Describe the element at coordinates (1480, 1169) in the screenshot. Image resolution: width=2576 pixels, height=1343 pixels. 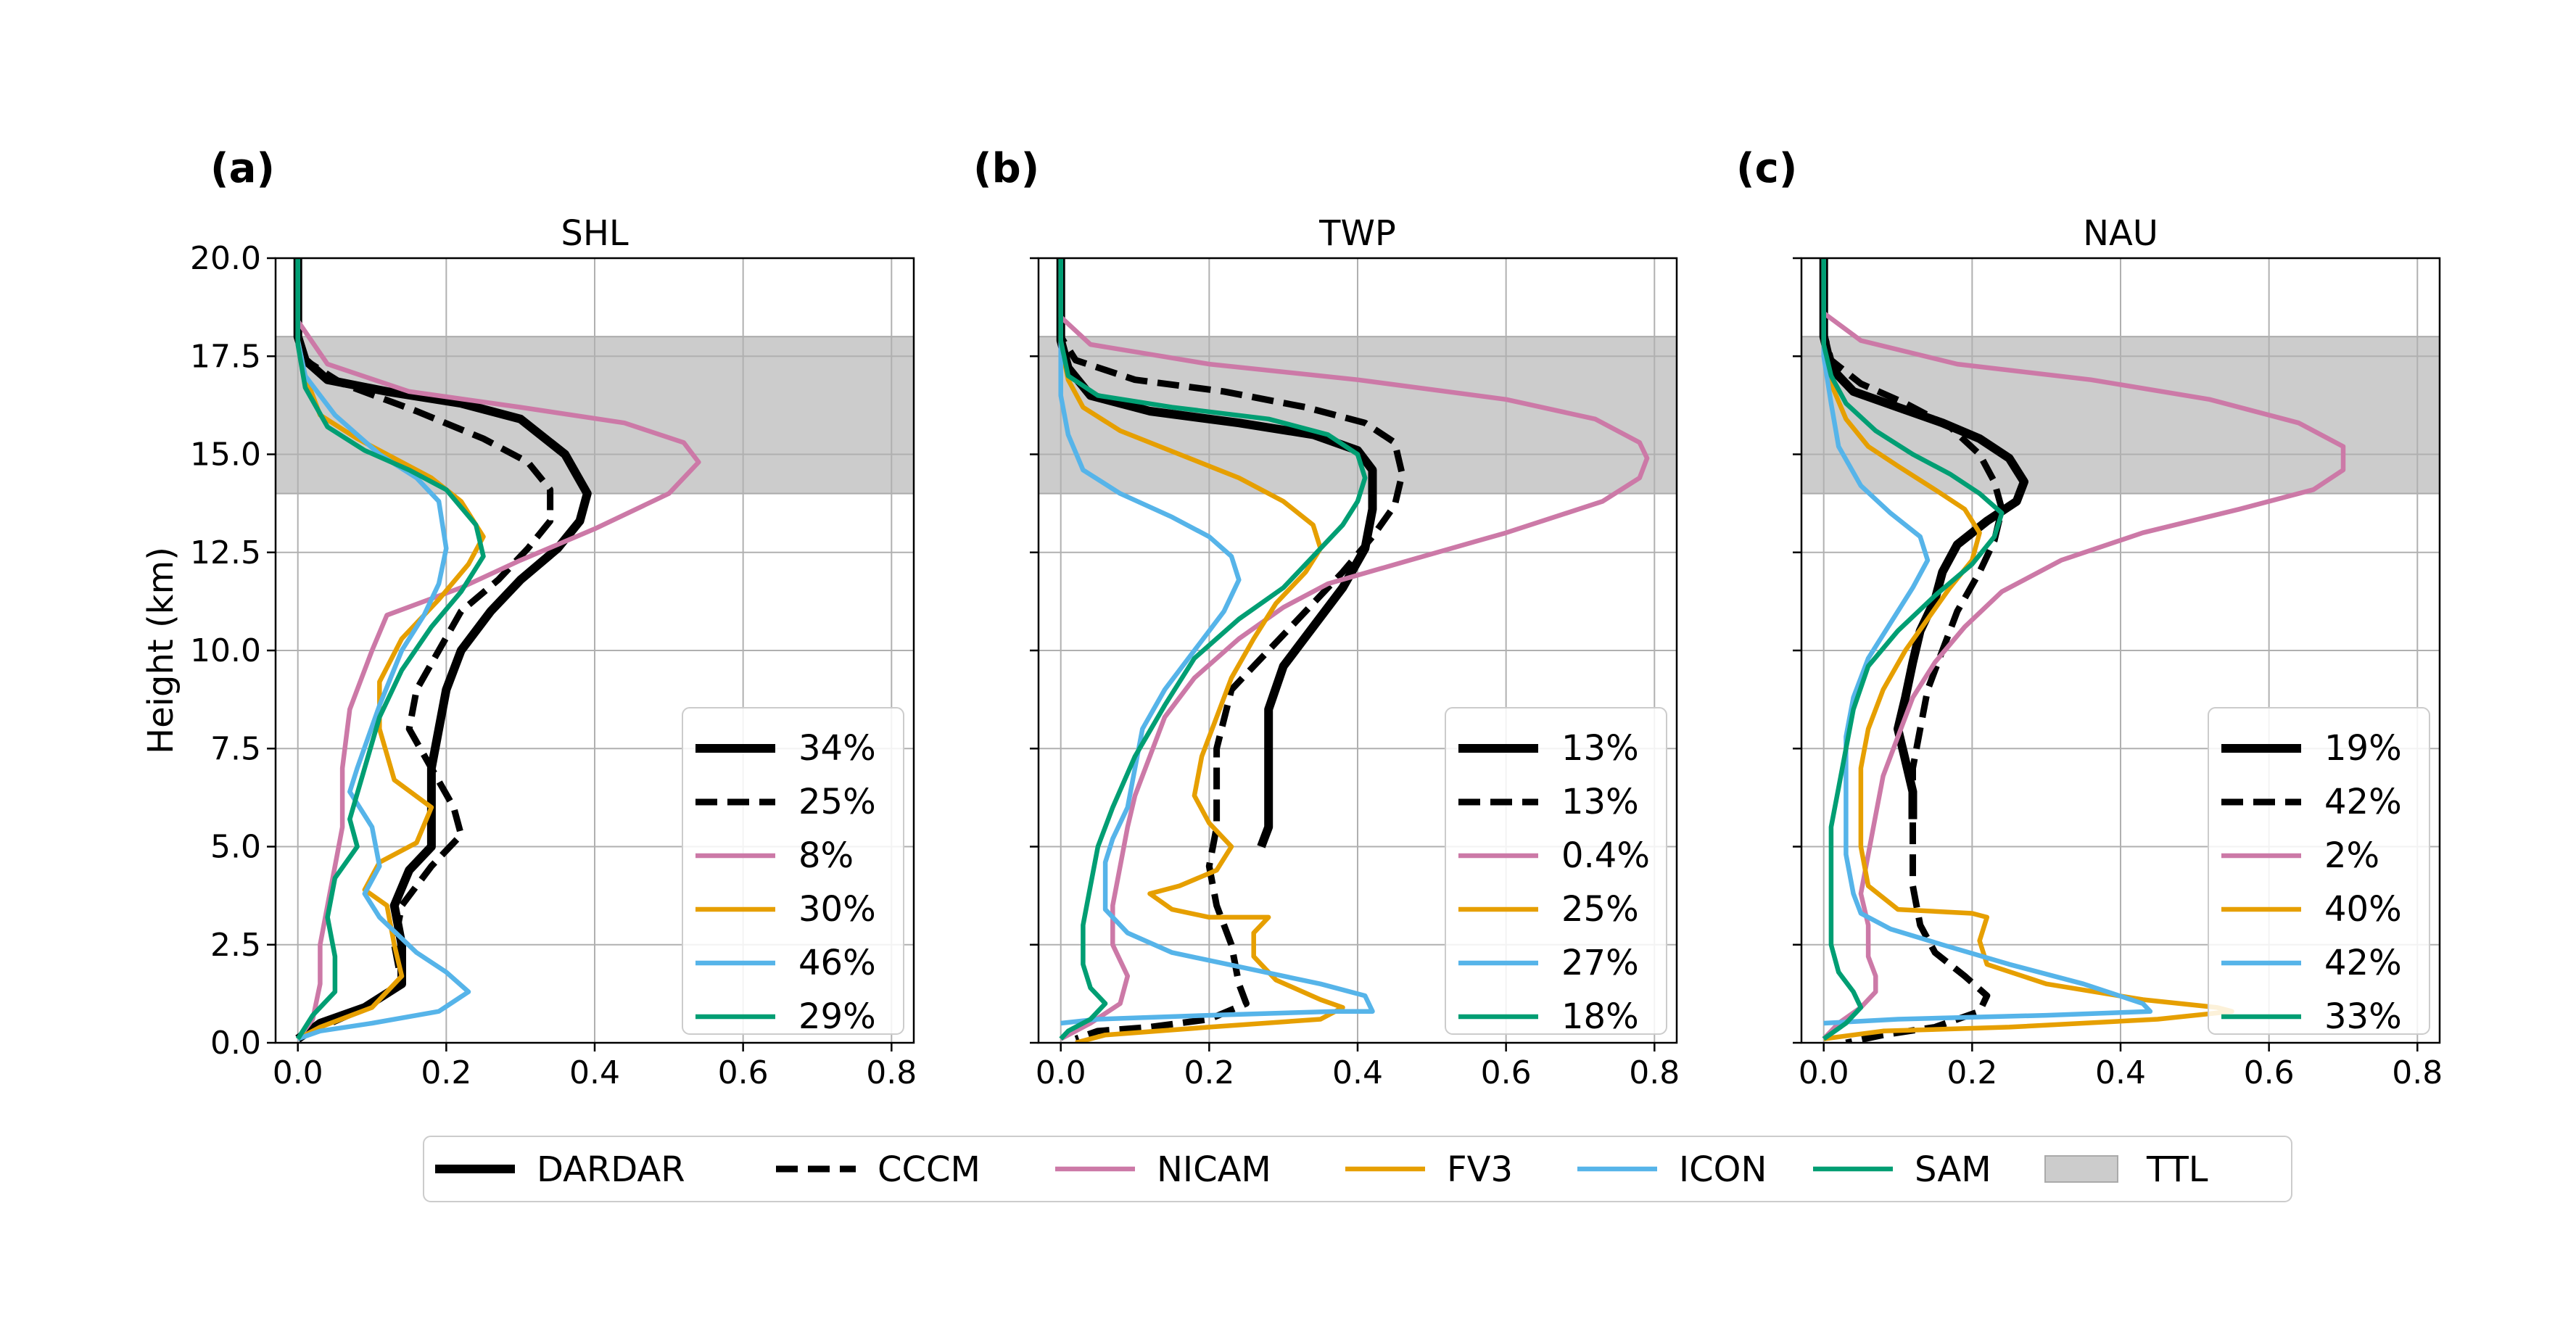
I see `legend-label-fv3: FV3` at that location.